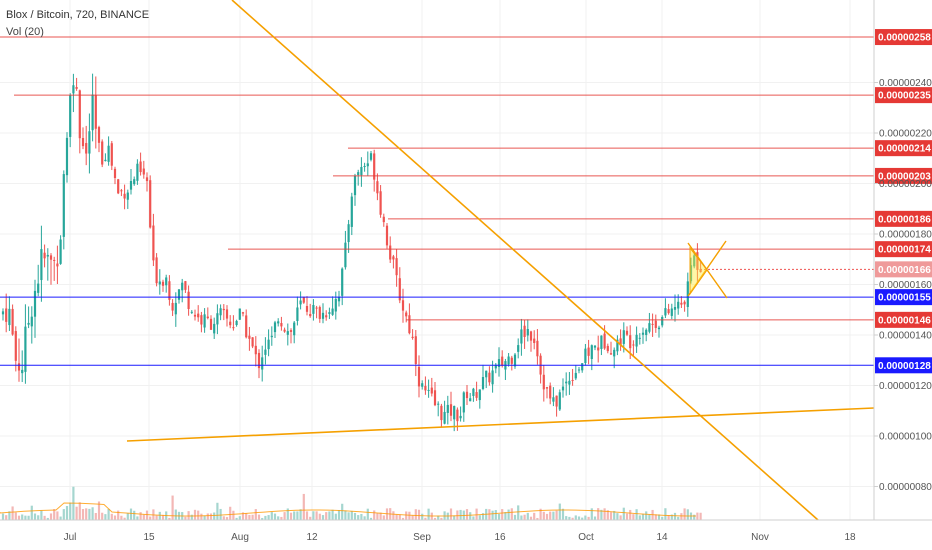 This screenshot has width=932, height=550. I want to click on resistance-price-badge, so click(903, 95).